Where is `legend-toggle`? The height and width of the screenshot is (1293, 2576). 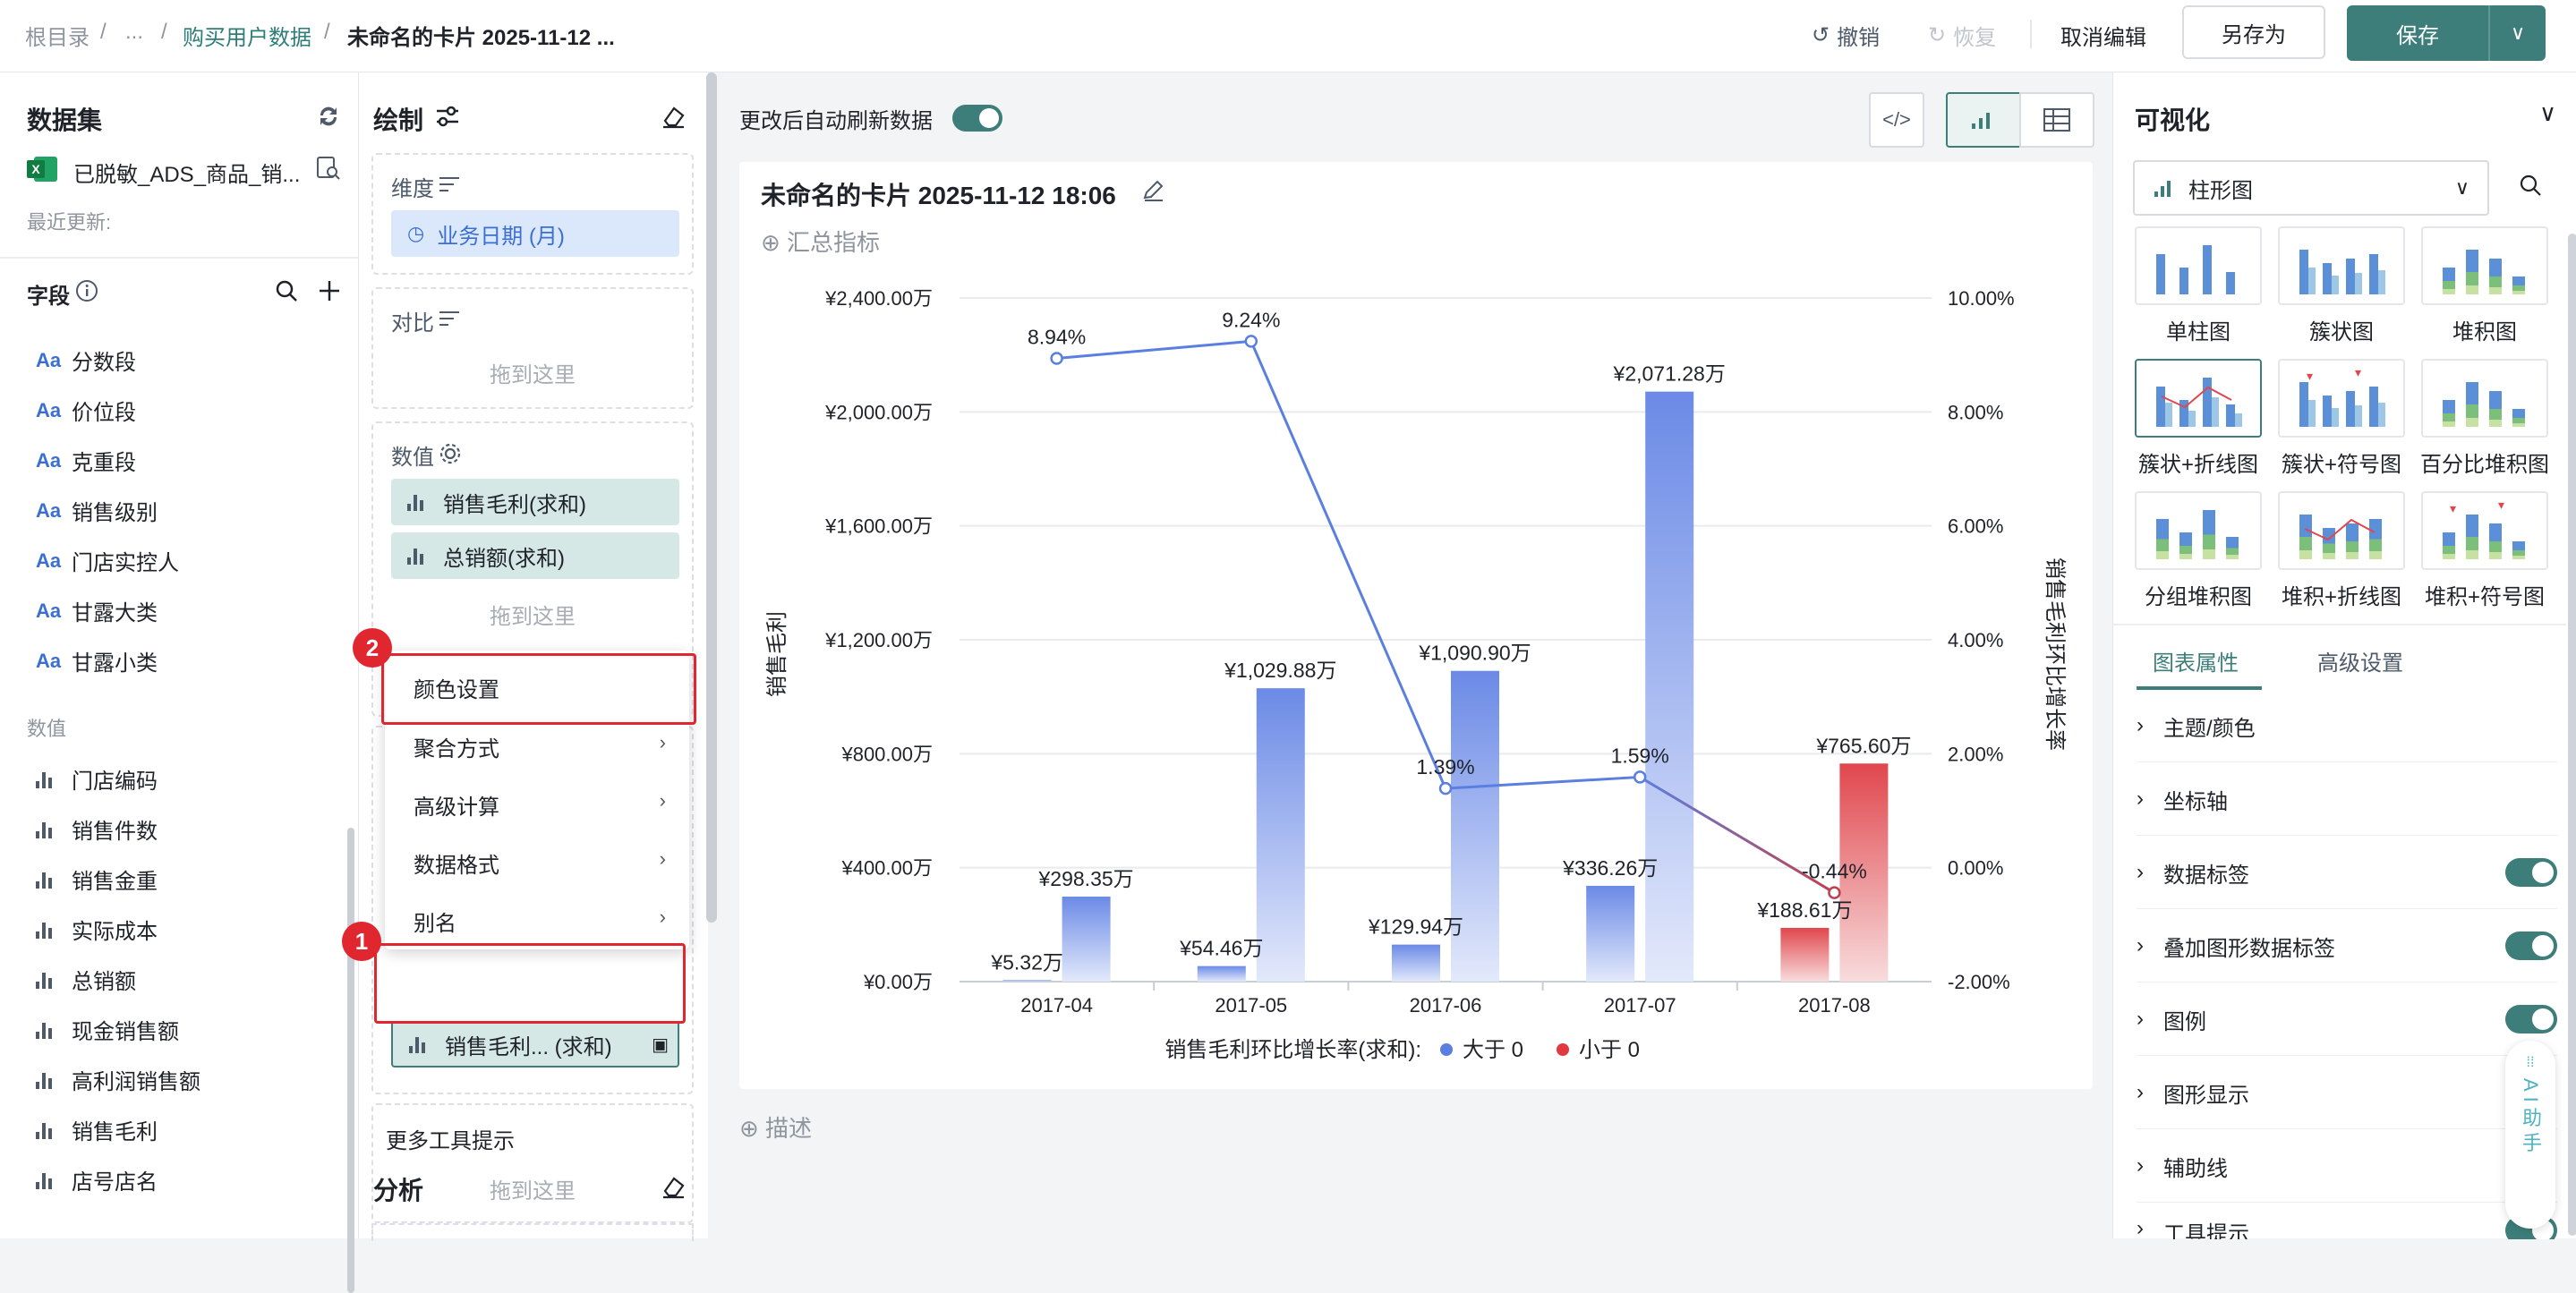 legend-toggle is located at coordinates (2531, 1020).